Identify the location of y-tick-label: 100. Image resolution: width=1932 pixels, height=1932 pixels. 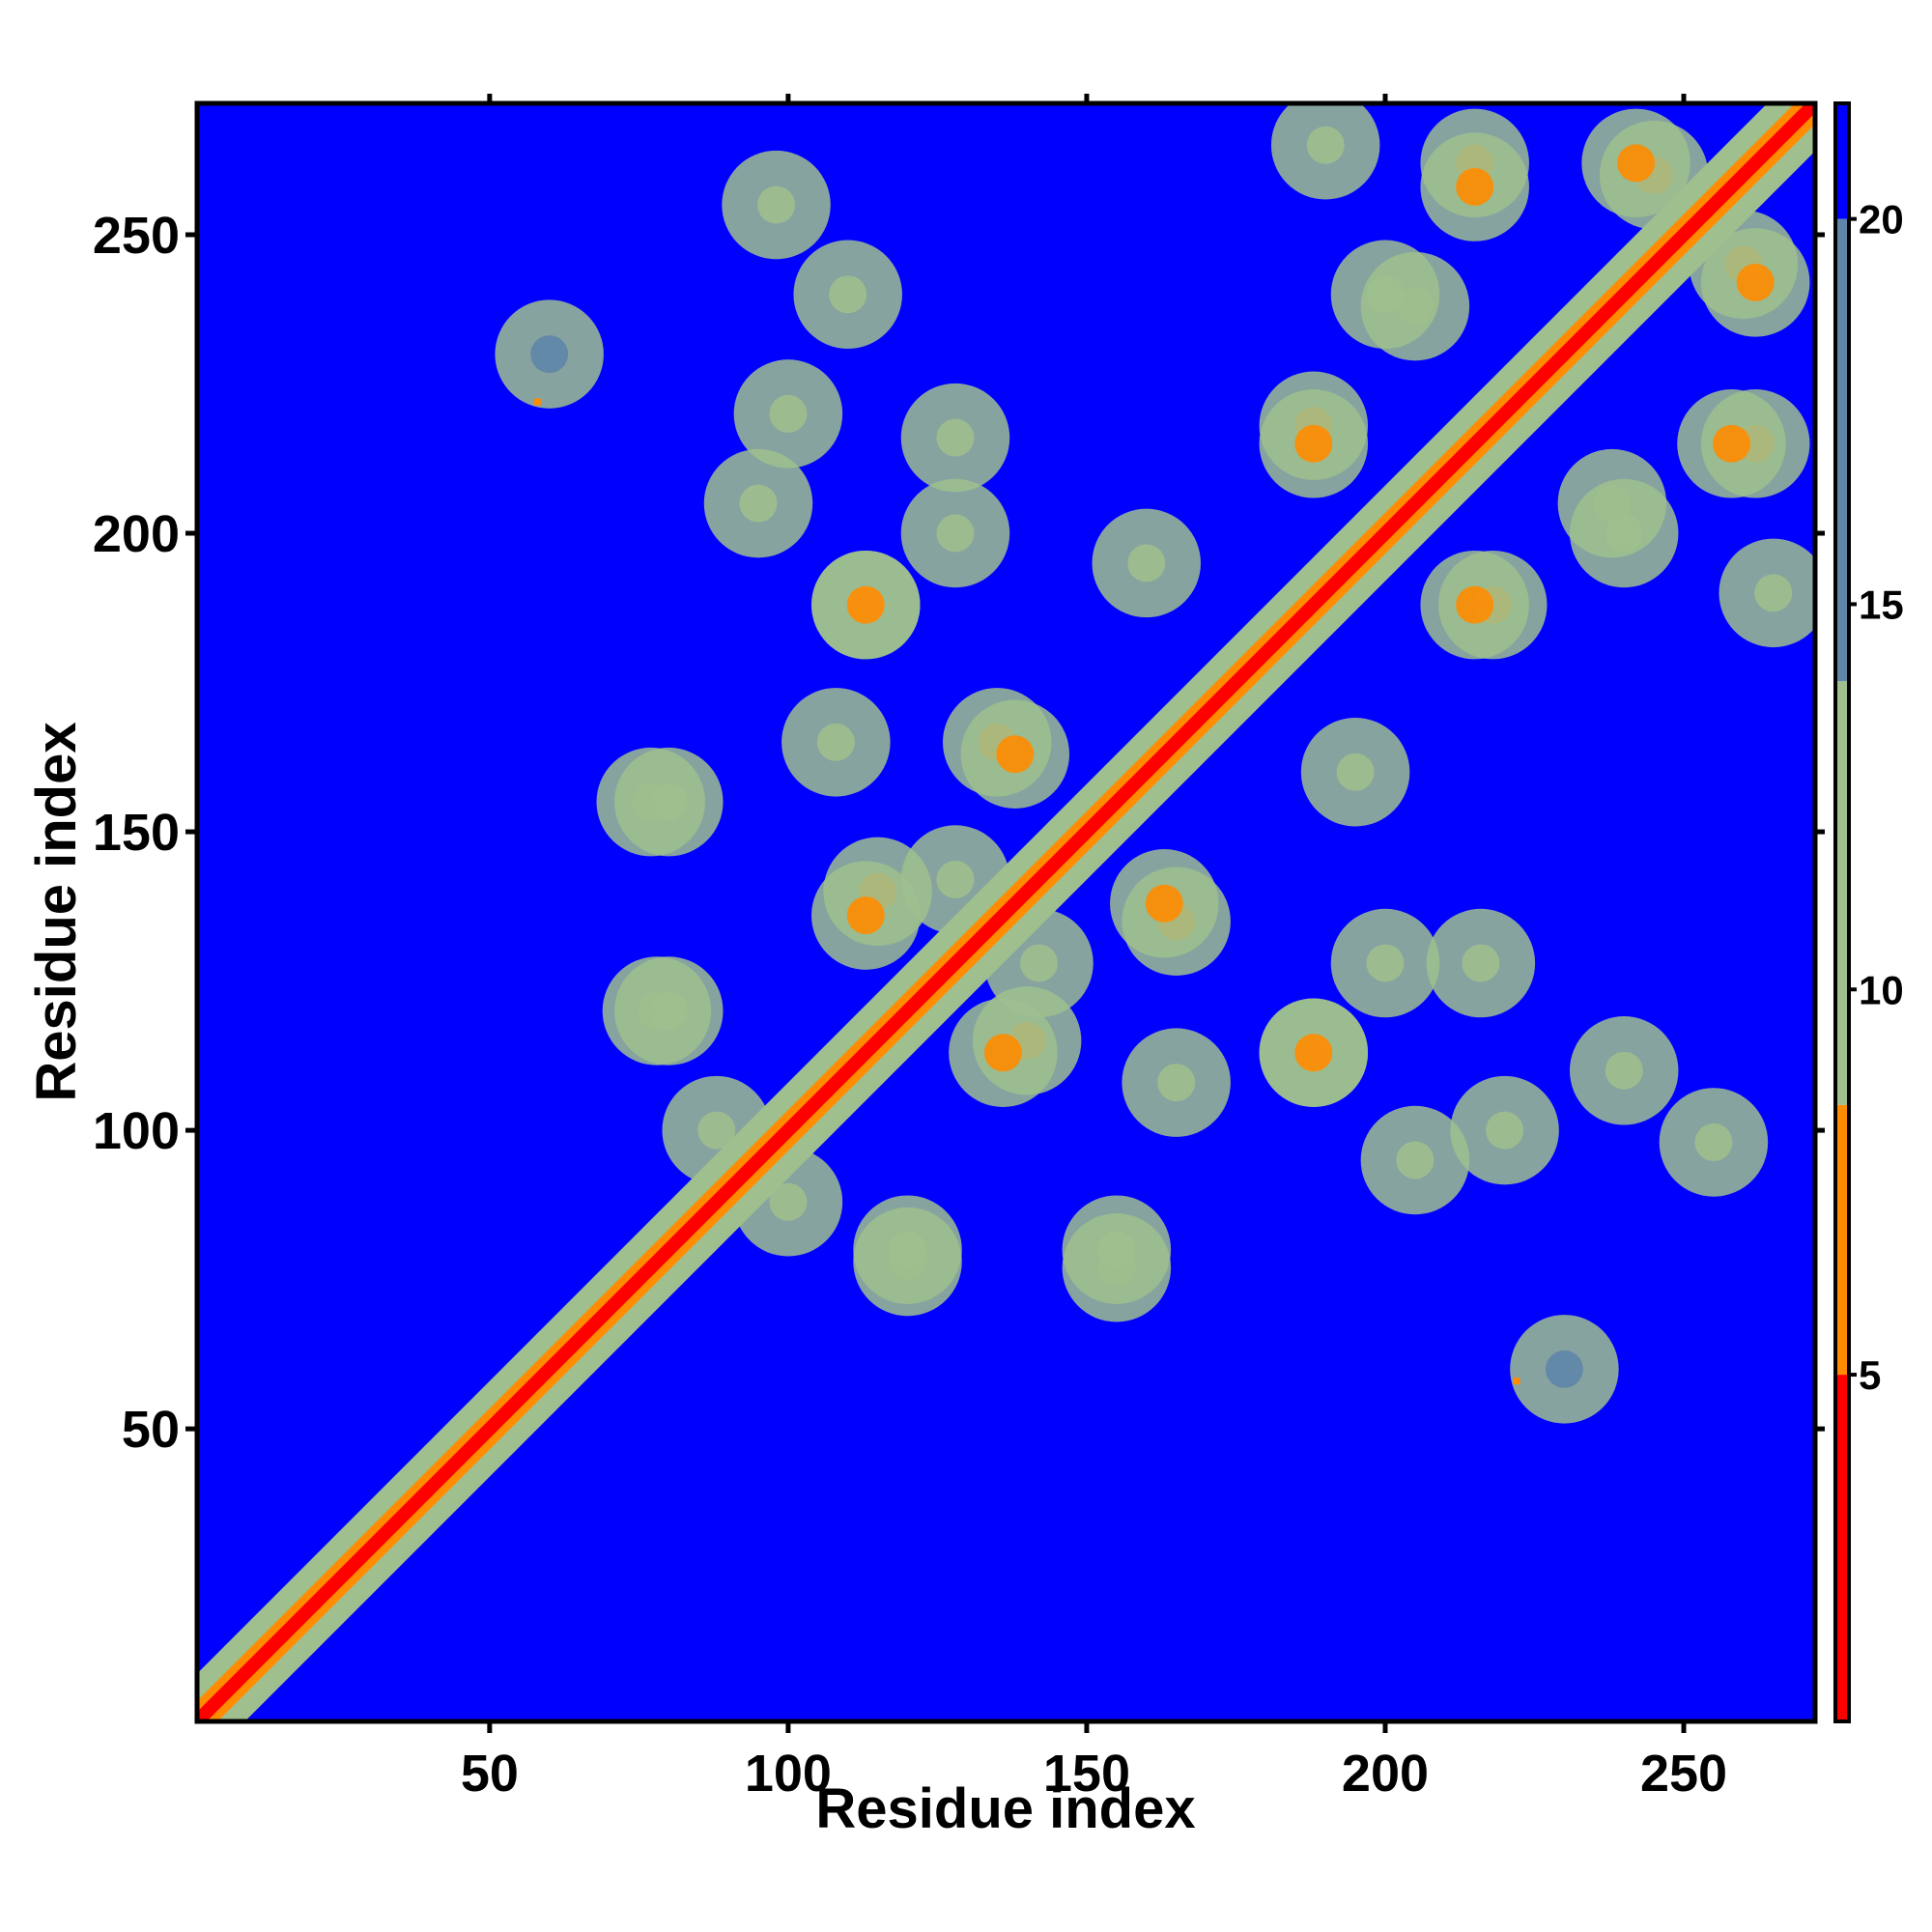
(136, 1131).